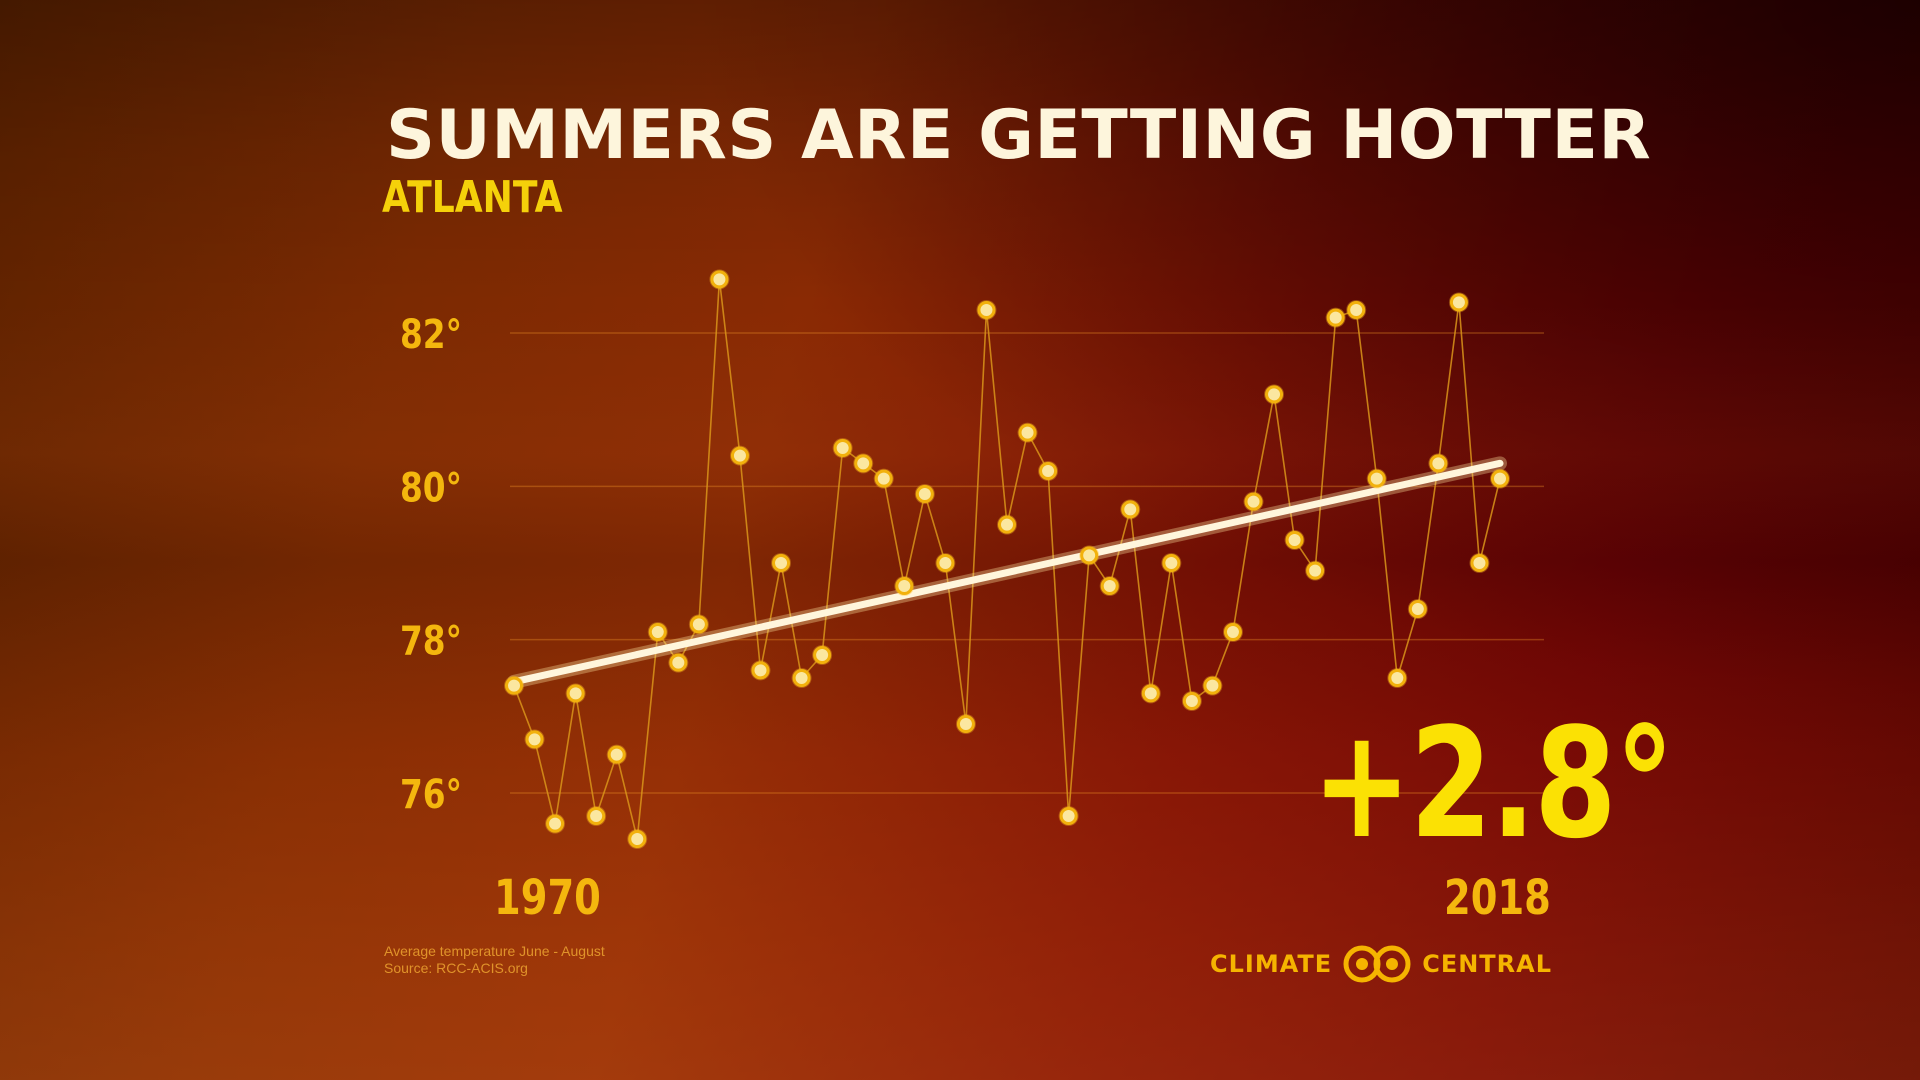 This screenshot has height=1080, width=1920. I want to click on chart-title: SUMMERS ARE GETTING HOTTER, so click(1019, 135).